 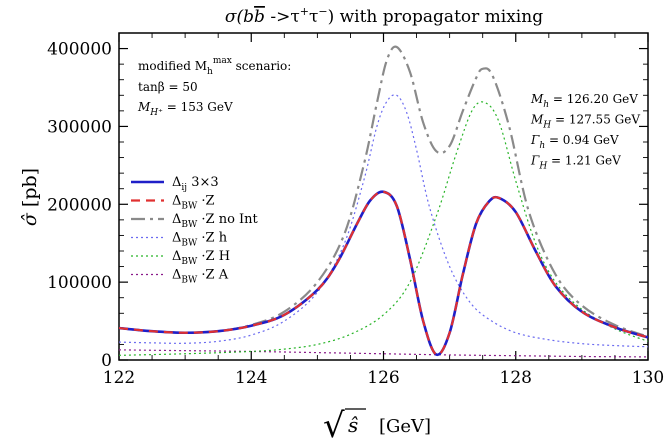 What do you see at coordinates (383, 378) in the screenshot?
I see `x-tick-label: 126` at bounding box center [383, 378].